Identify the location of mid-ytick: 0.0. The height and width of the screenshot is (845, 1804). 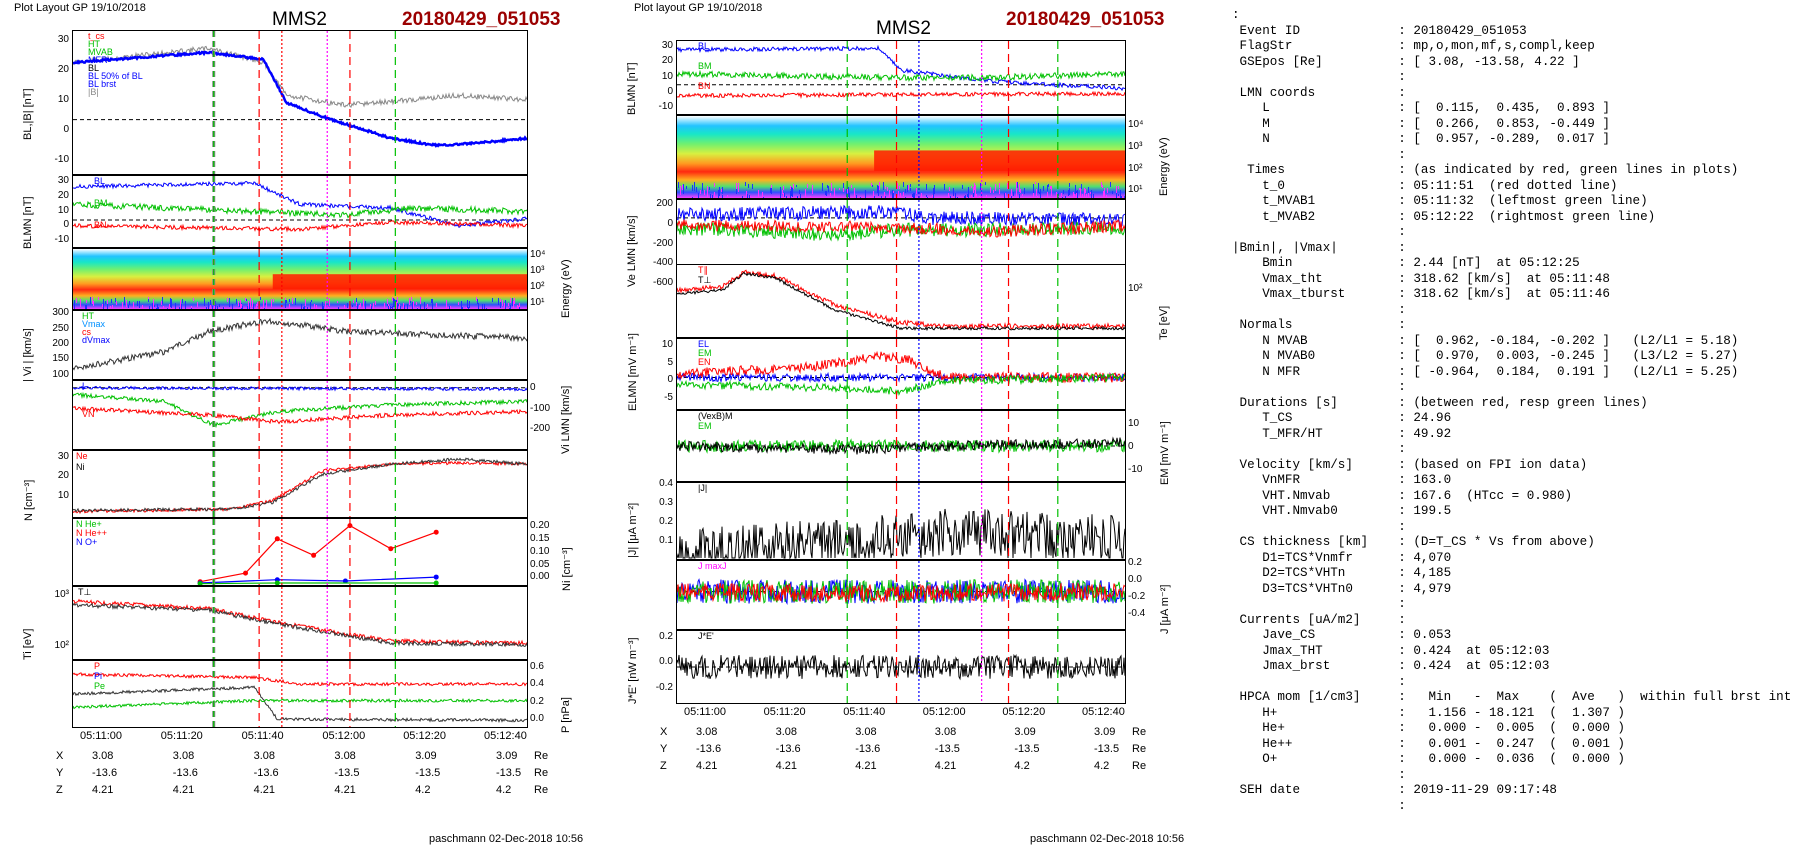
(666, 661).